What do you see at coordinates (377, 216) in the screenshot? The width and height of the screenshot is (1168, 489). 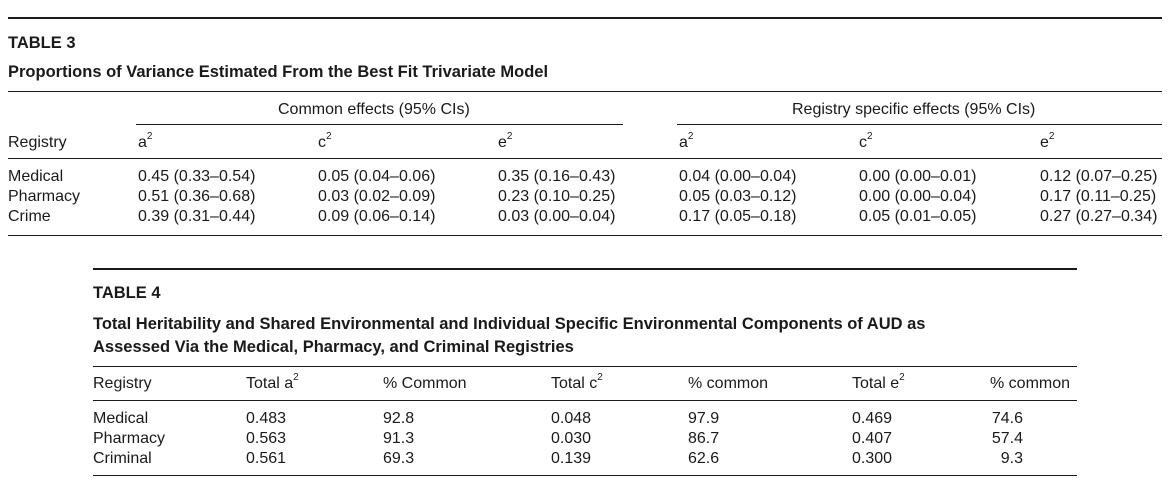 I see `table-cell: 0.09 (0.06–0.14)` at bounding box center [377, 216].